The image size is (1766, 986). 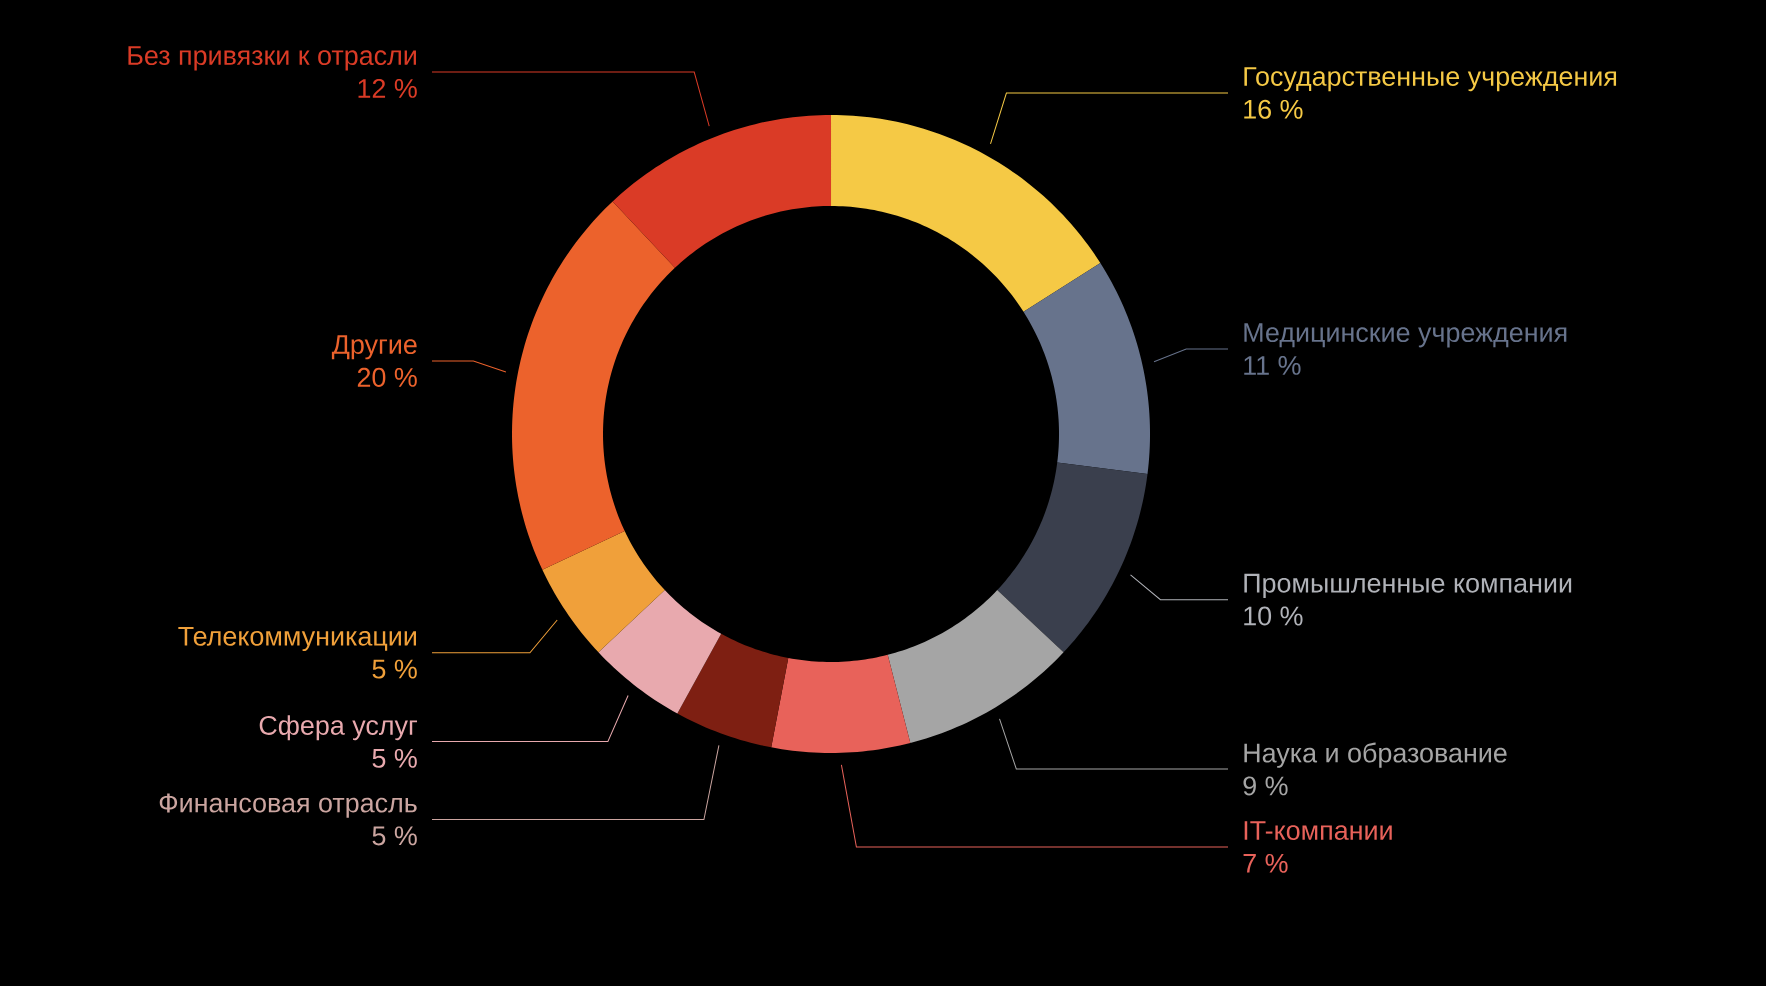 What do you see at coordinates (1265, 786) in the screenshot?
I see `data-label: 9 %` at bounding box center [1265, 786].